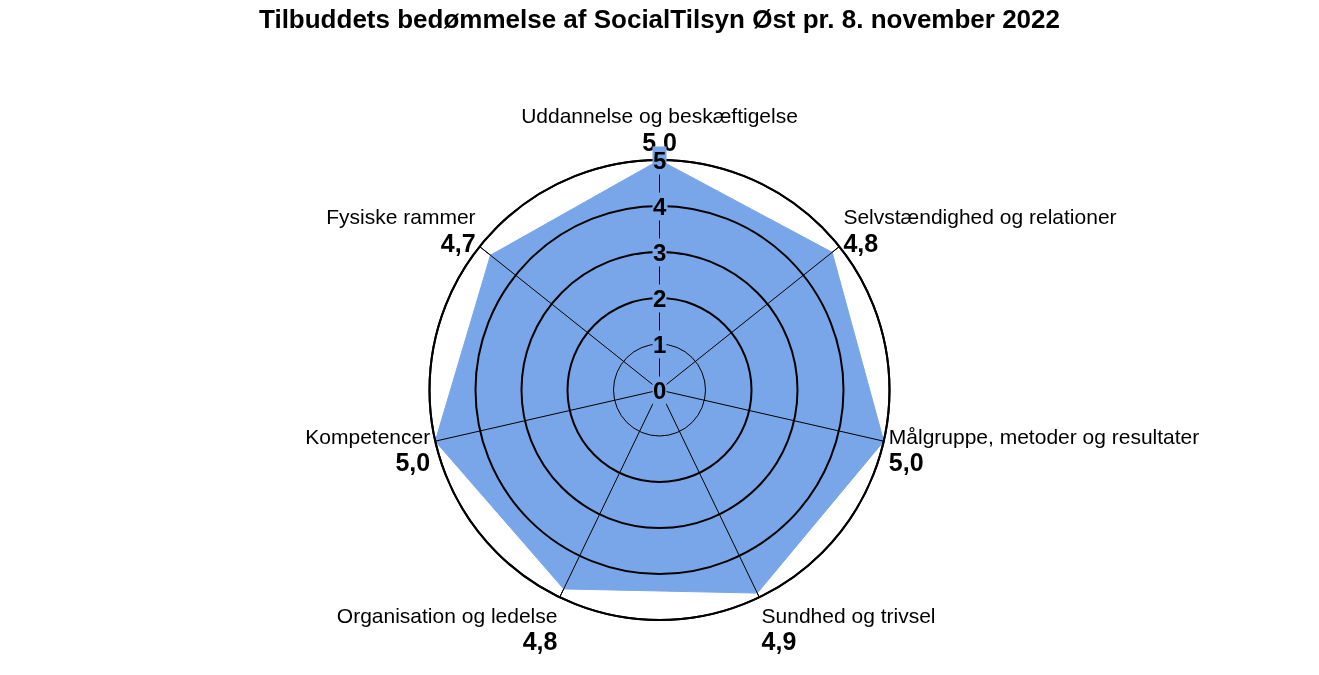 The image size is (1319, 675). I want to click on data-label: 4,7, so click(458, 242).